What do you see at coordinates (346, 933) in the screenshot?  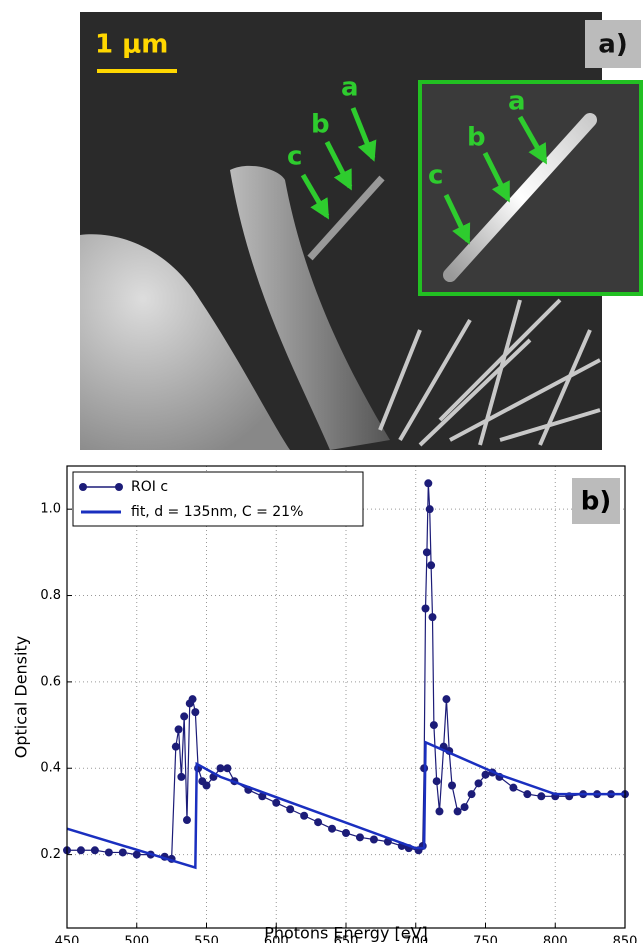 I see `x-axis-label: Photons Energy [eV]` at bounding box center [346, 933].